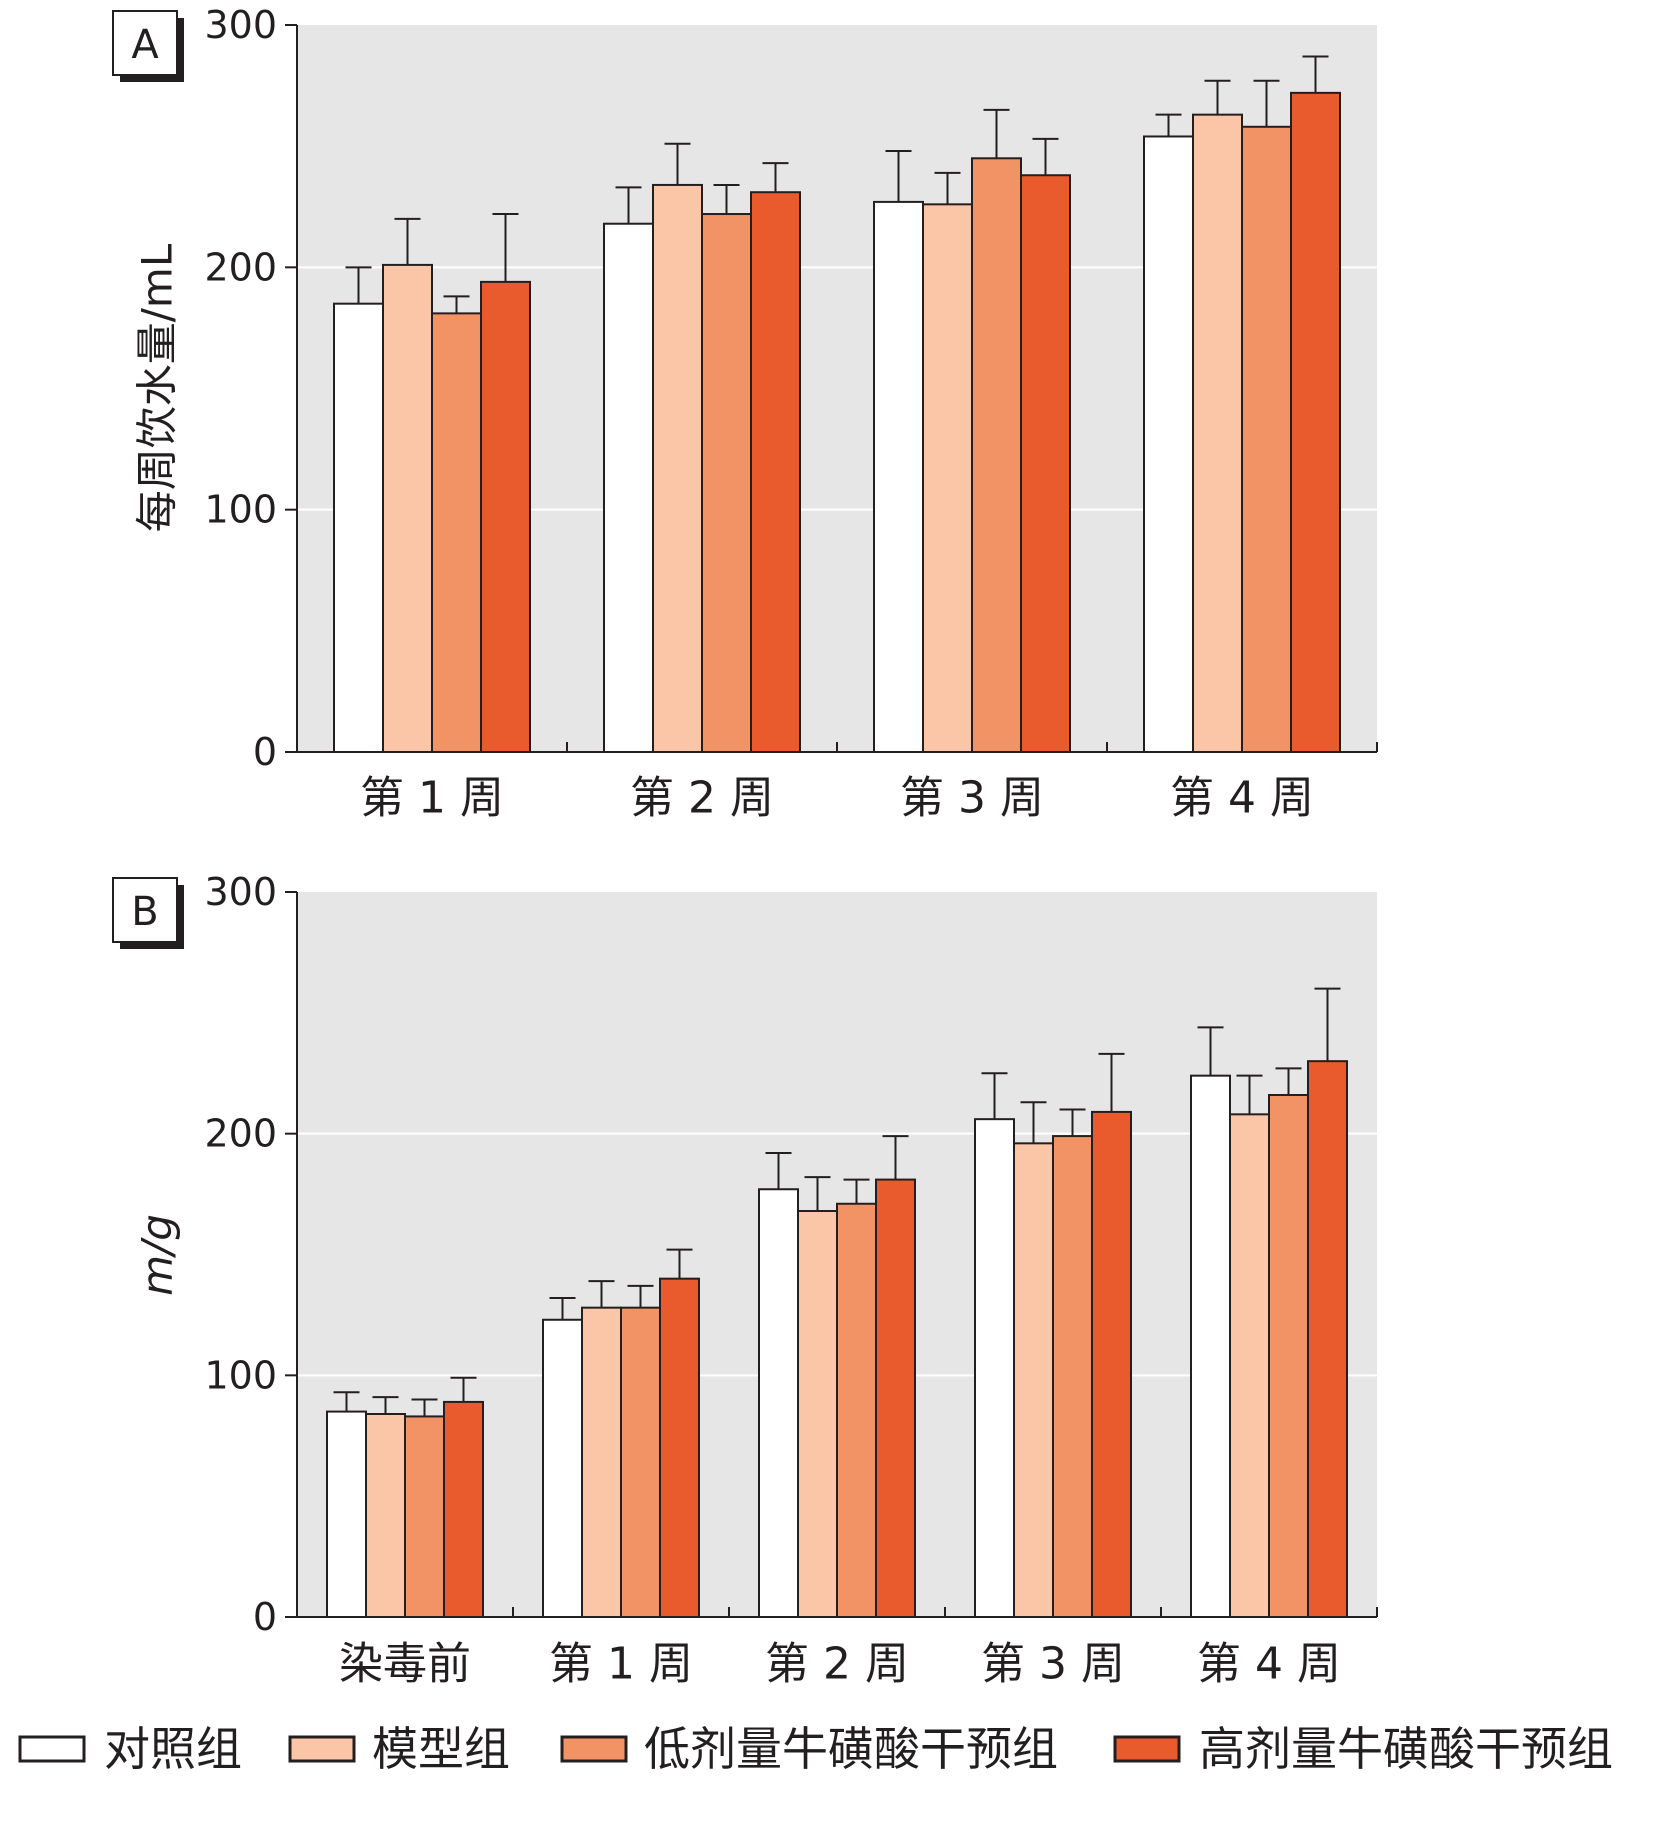  I want to click on legend-item-low-dose: 低剂量牛磺酸干预组, so click(809, 1749).